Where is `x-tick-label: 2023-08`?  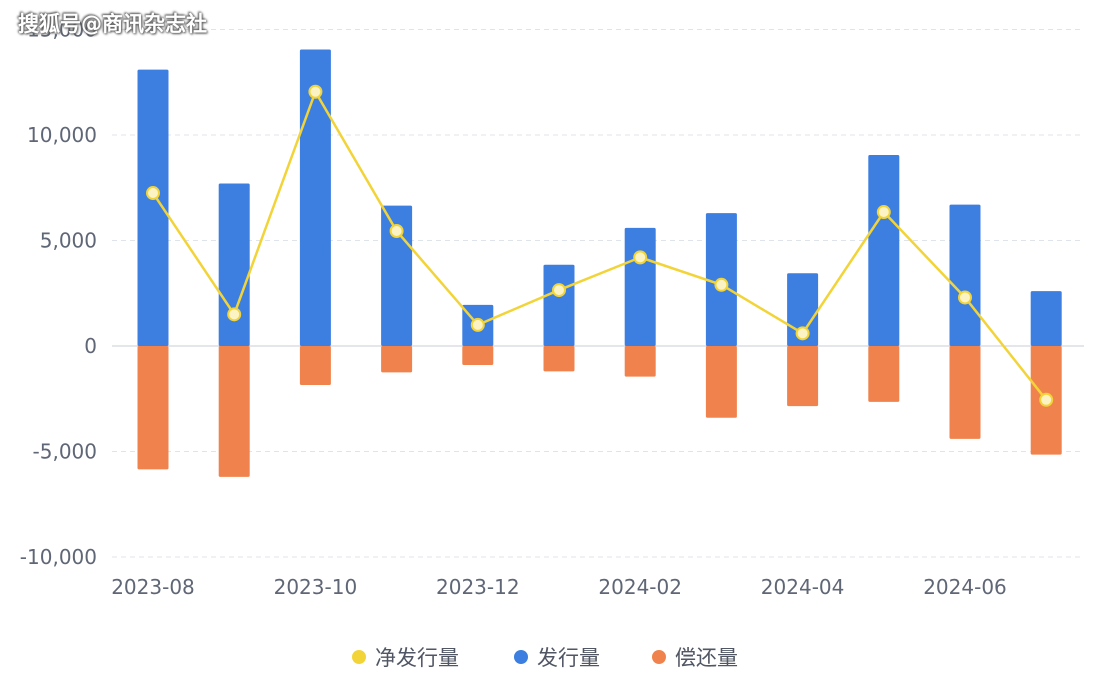 x-tick-label: 2023-08 is located at coordinates (153, 587).